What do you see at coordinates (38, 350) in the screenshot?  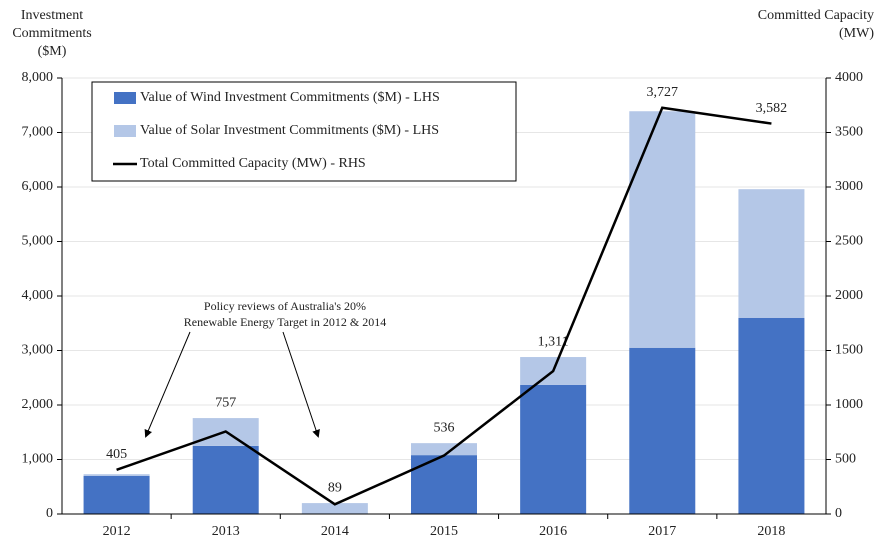 I see `y-tick-label: 3,000` at bounding box center [38, 350].